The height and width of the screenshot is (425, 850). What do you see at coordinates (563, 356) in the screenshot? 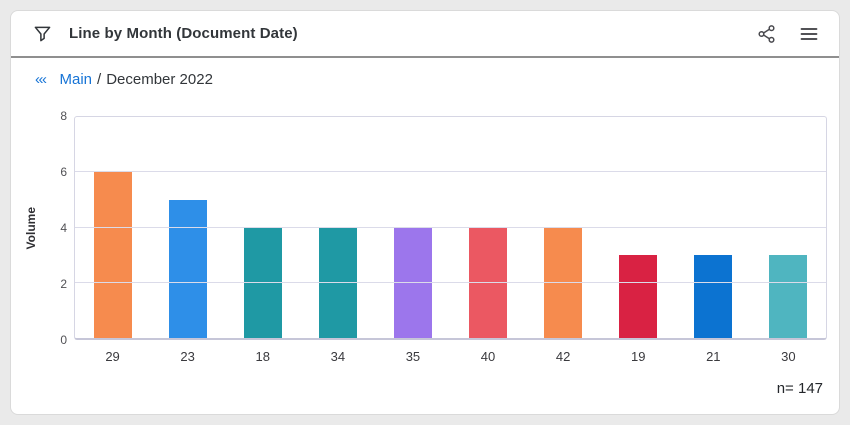
I see `x-tick-label: 42` at bounding box center [563, 356].